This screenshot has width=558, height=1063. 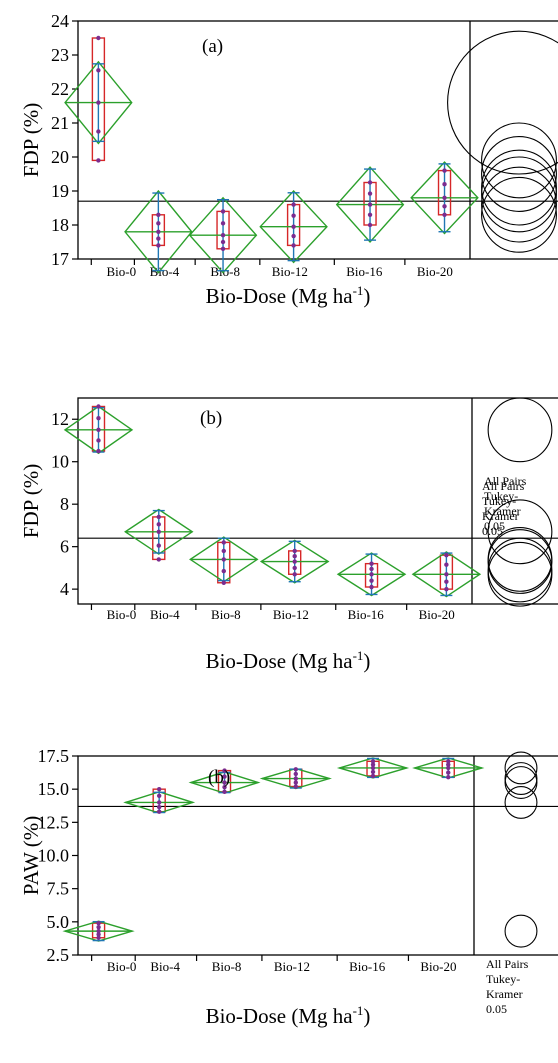 What do you see at coordinates (60, 55) in the screenshot?
I see `y-tick-label: 23` at bounding box center [60, 55].